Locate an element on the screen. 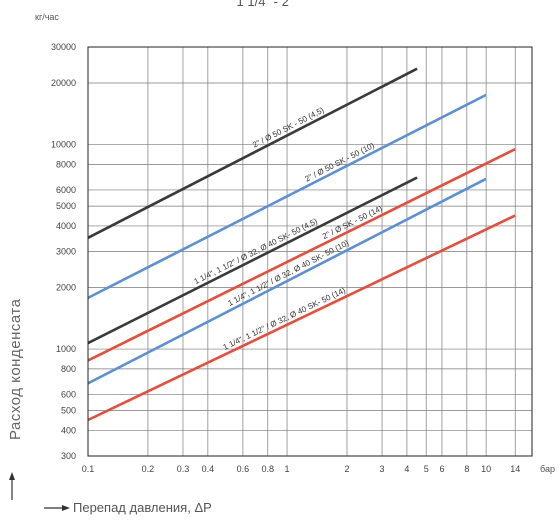 The width and height of the screenshot is (559, 525). y-axis-arrow-icon is located at coordinates (12, 486).